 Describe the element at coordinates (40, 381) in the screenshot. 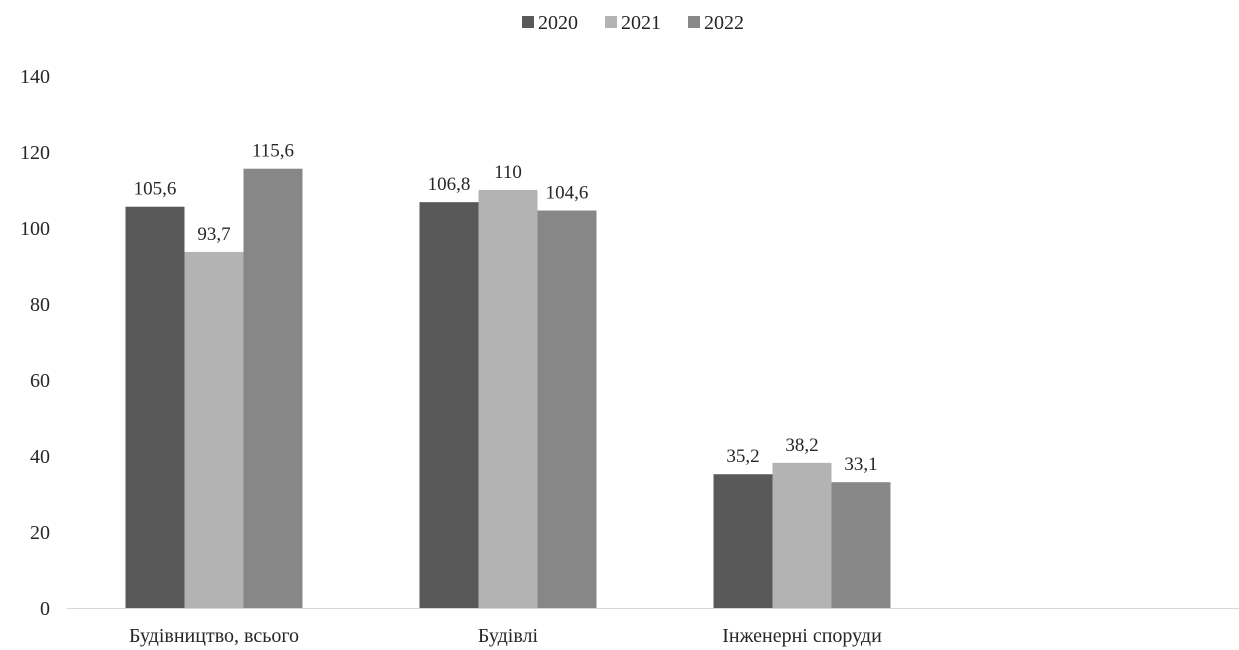

I see `y-tick-label: 60` at that location.